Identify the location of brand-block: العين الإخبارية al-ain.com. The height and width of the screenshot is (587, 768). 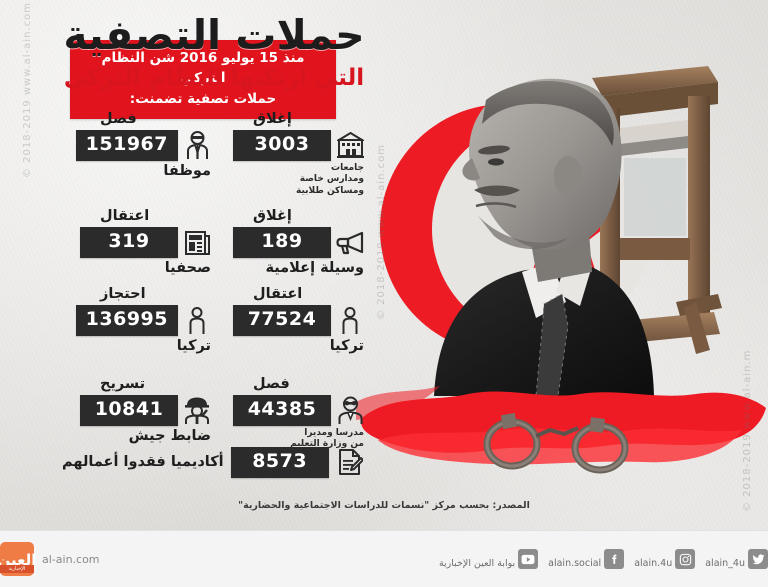
(58, 559).